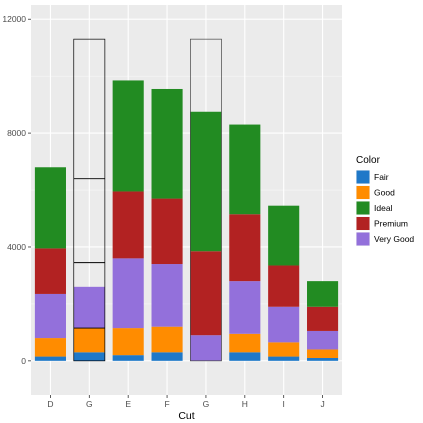  What do you see at coordinates (383, 208) in the screenshot?
I see `legend-label: Ideal` at bounding box center [383, 208].